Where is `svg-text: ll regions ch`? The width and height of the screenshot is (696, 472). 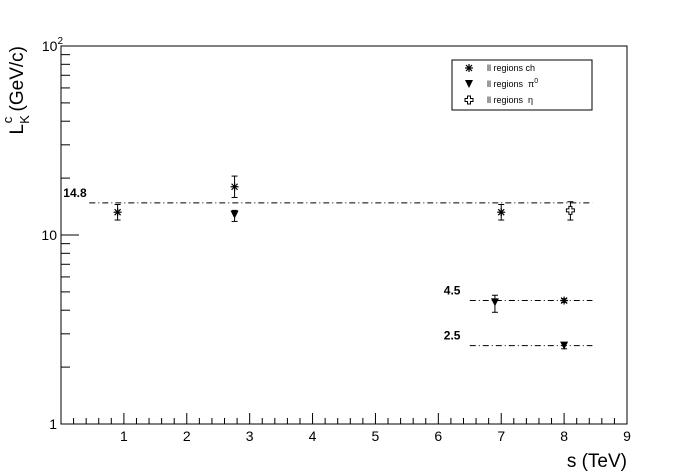 svg-text: ll regions ch is located at coordinates (511, 68).